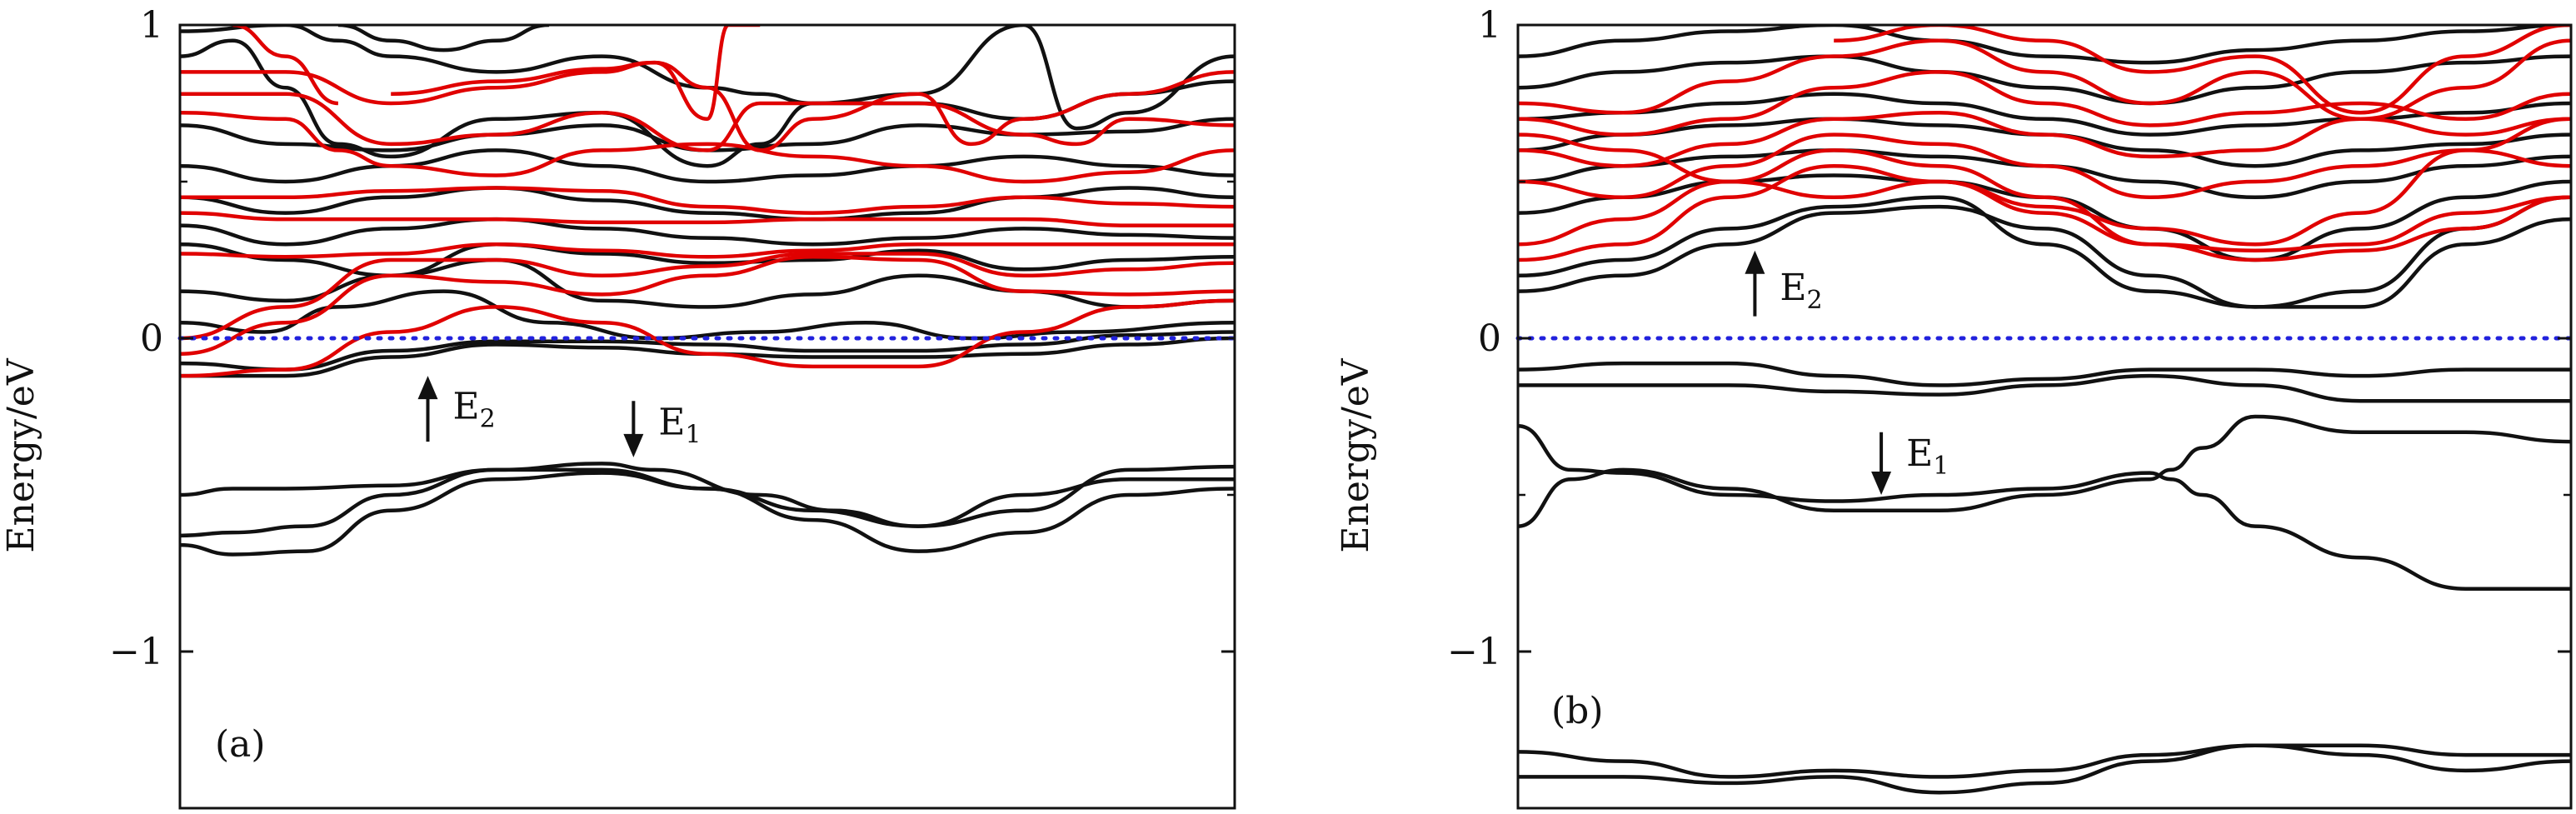 The width and height of the screenshot is (2576, 814). Describe the element at coordinates (1577, 711) in the screenshot. I see `panel-label: (b)` at that location.